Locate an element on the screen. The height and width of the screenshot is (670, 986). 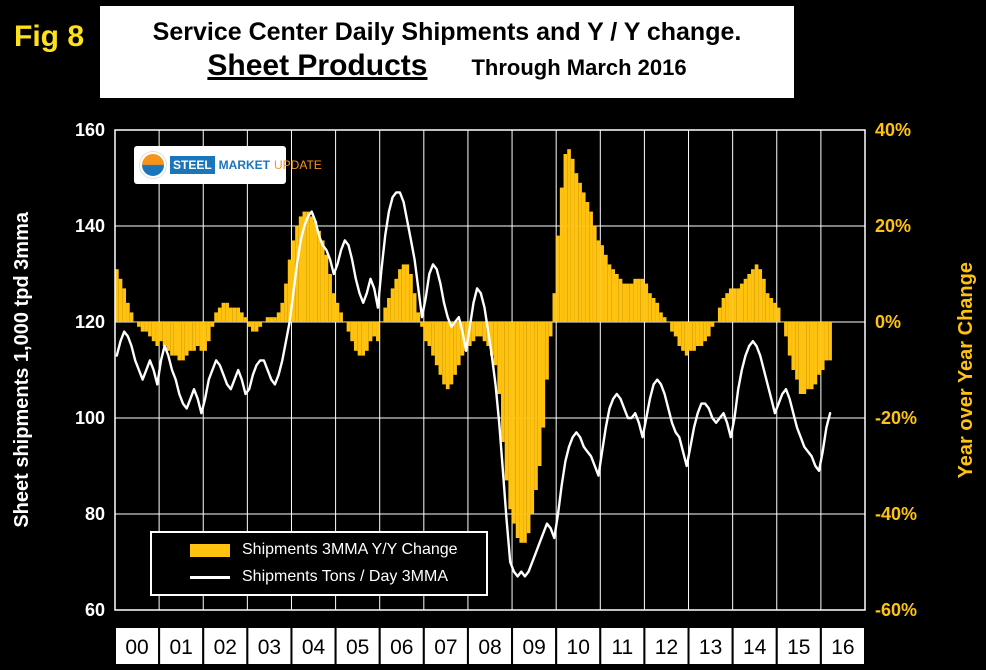
year-label: 05 is located at coordinates (357, 647).